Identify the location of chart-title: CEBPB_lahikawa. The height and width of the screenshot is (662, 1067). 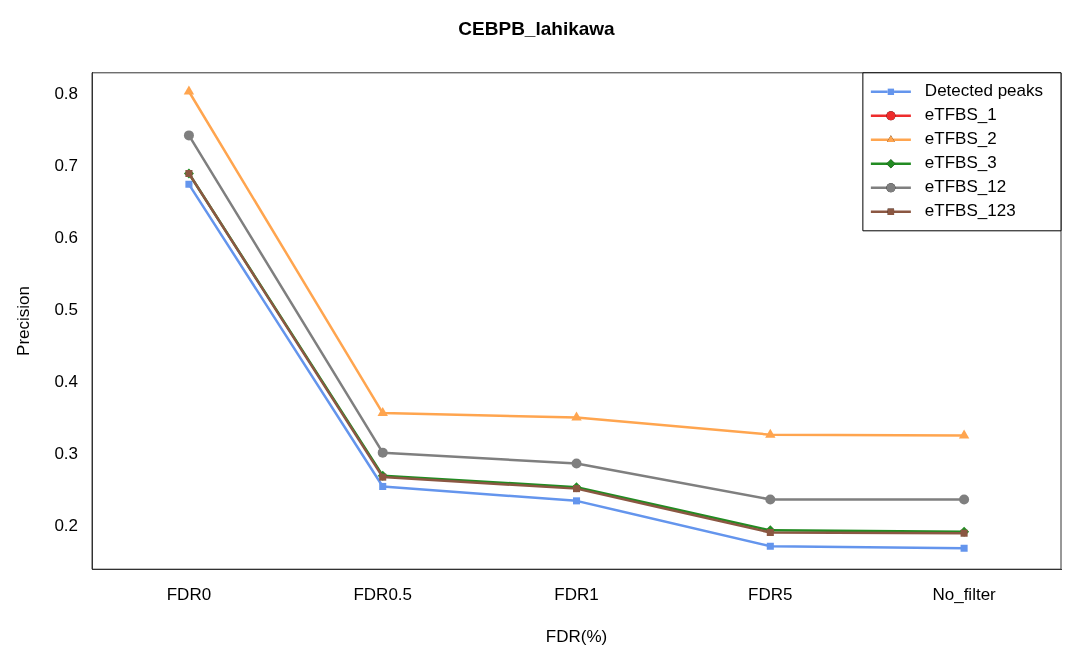
(537, 28).